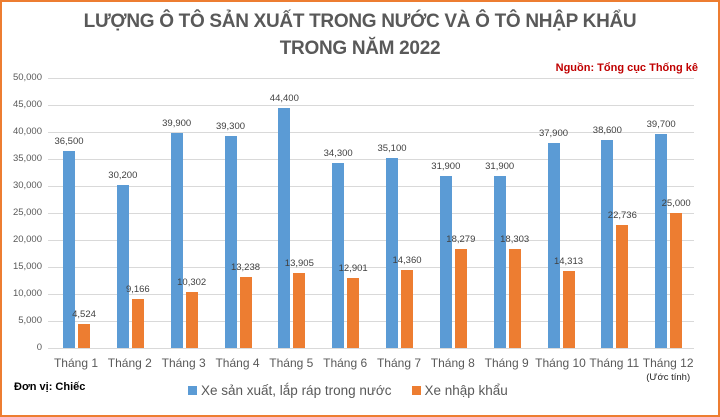  What do you see at coordinates (230, 126) in the screenshot?
I see `data-label: 39,300` at bounding box center [230, 126].